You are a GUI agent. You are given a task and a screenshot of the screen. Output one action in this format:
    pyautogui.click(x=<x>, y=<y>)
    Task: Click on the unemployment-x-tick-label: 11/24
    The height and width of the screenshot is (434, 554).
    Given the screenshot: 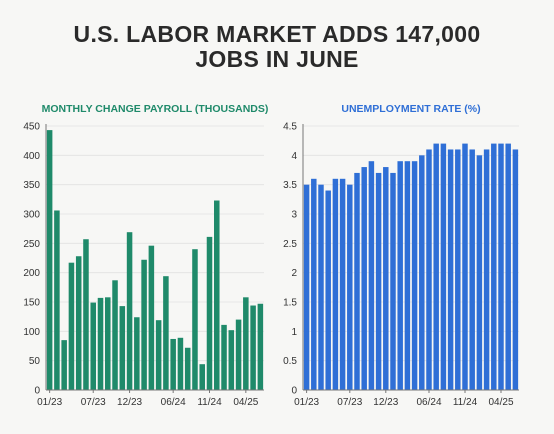 What is the action you would take?
    pyautogui.click(x=465, y=402)
    